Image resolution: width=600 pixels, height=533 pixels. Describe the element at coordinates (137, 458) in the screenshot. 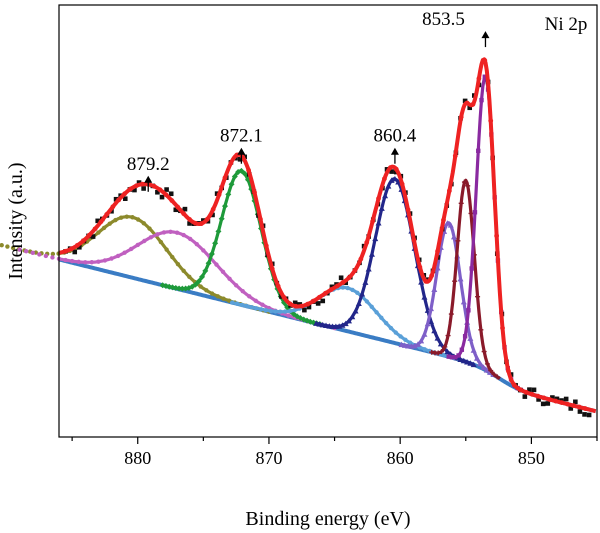

I see `x-tick-label: 880` at that location.